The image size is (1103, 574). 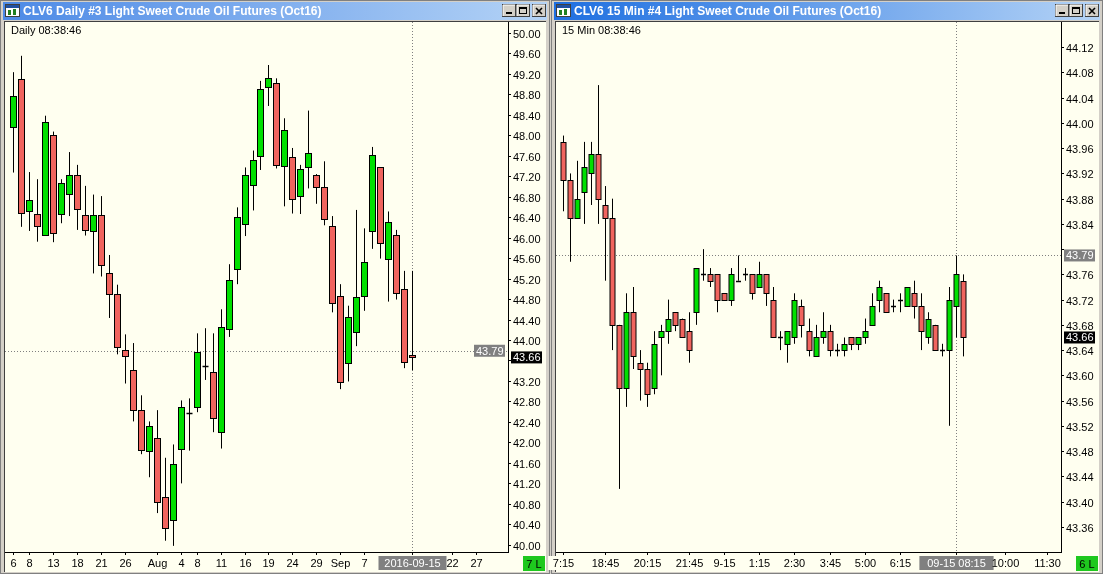 I want to click on x-tick-label: Sep, so click(x=340, y=563).